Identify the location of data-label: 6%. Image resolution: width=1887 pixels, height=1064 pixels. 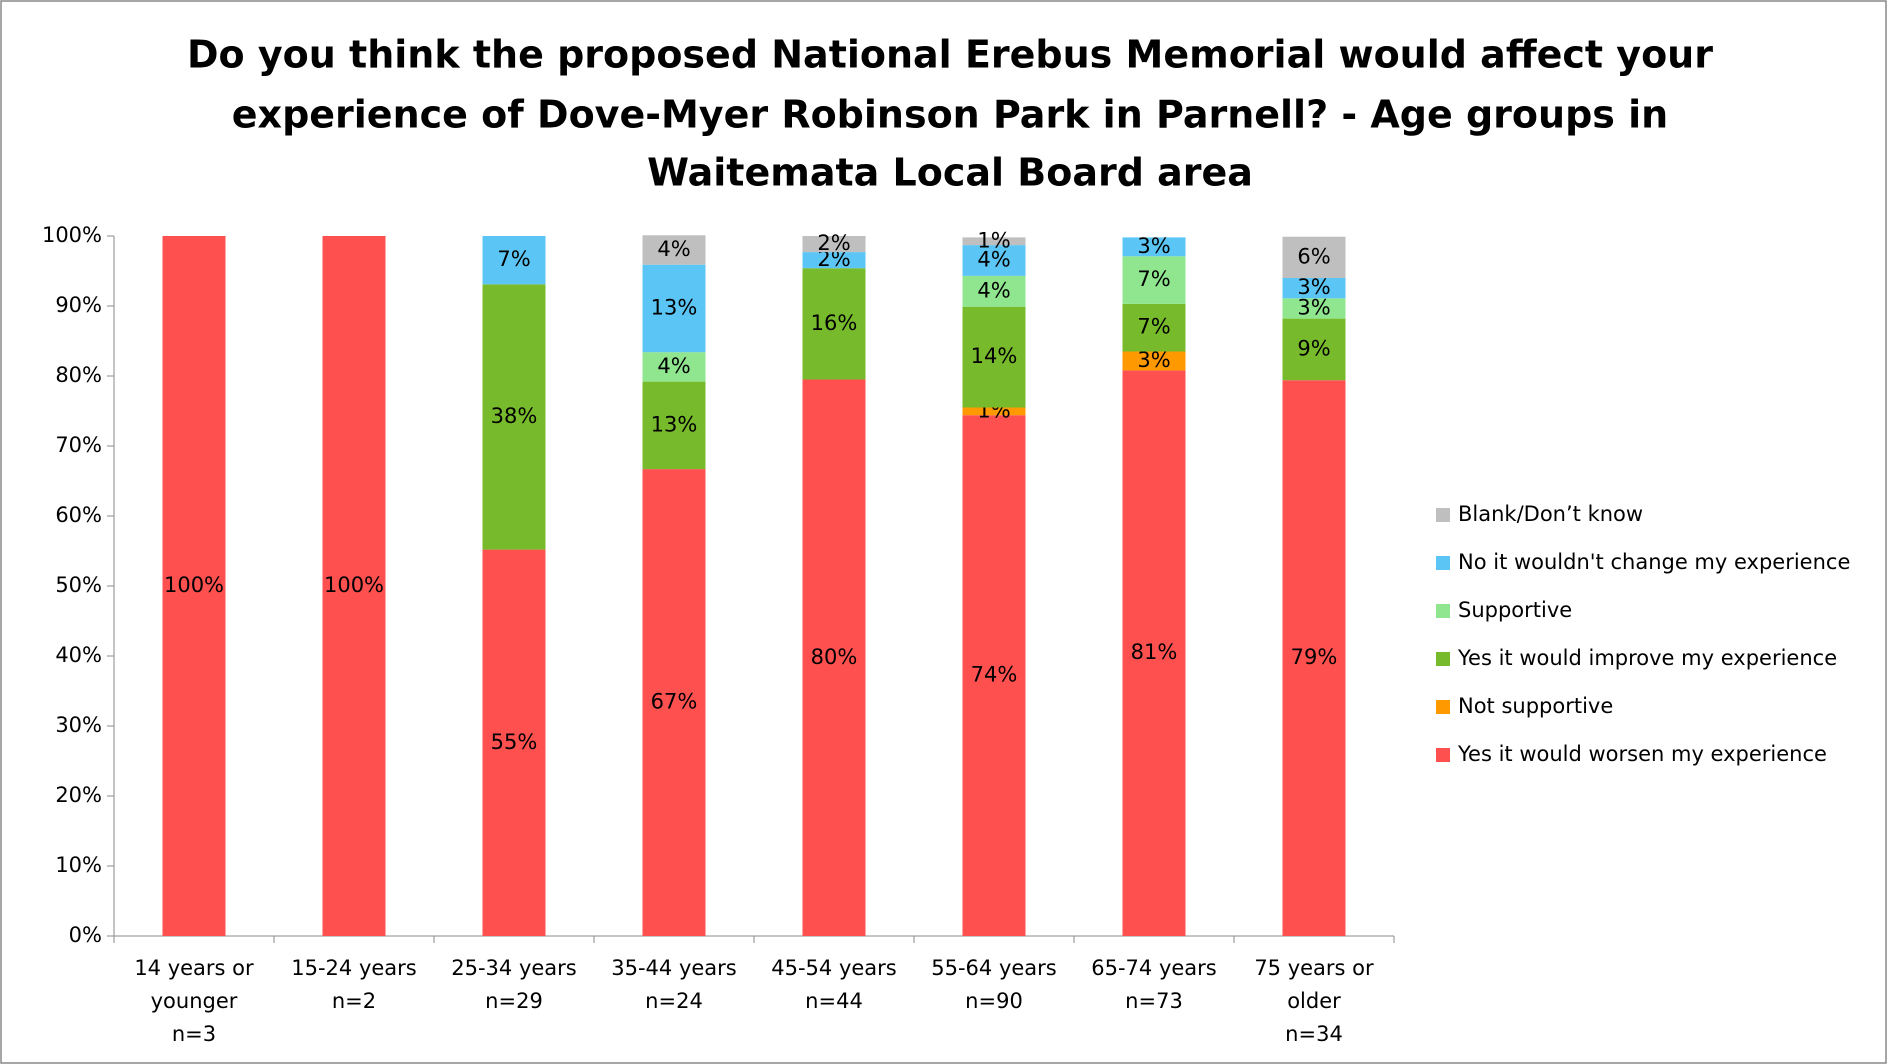
(1313, 256).